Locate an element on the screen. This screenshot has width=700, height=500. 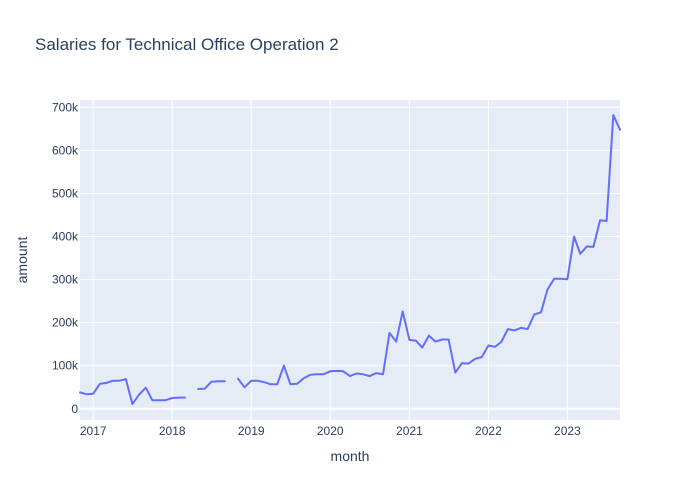
x-tick-label: 2017 is located at coordinates (93, 431).